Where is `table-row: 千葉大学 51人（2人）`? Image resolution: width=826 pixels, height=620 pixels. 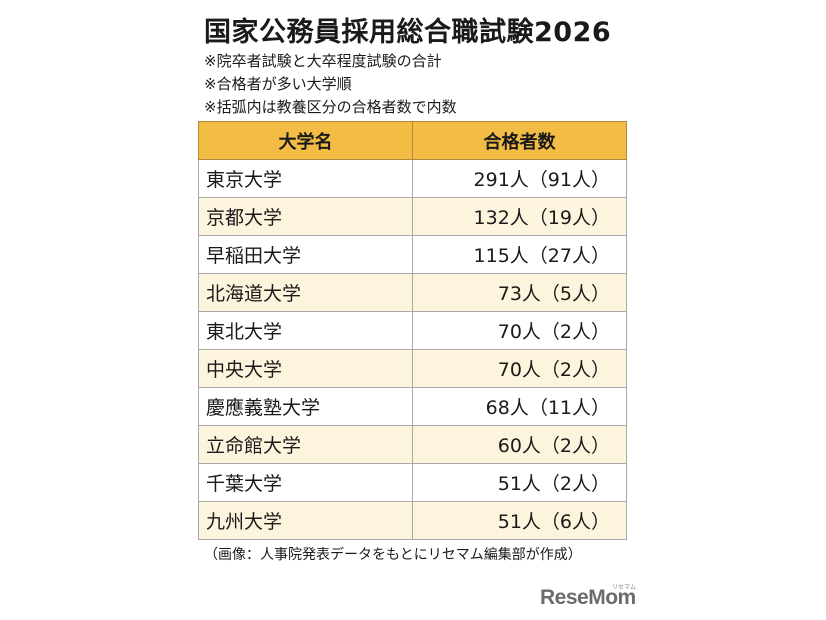 table-row: 千葉大学 51人（2人） is located at coordinates (412, 482).